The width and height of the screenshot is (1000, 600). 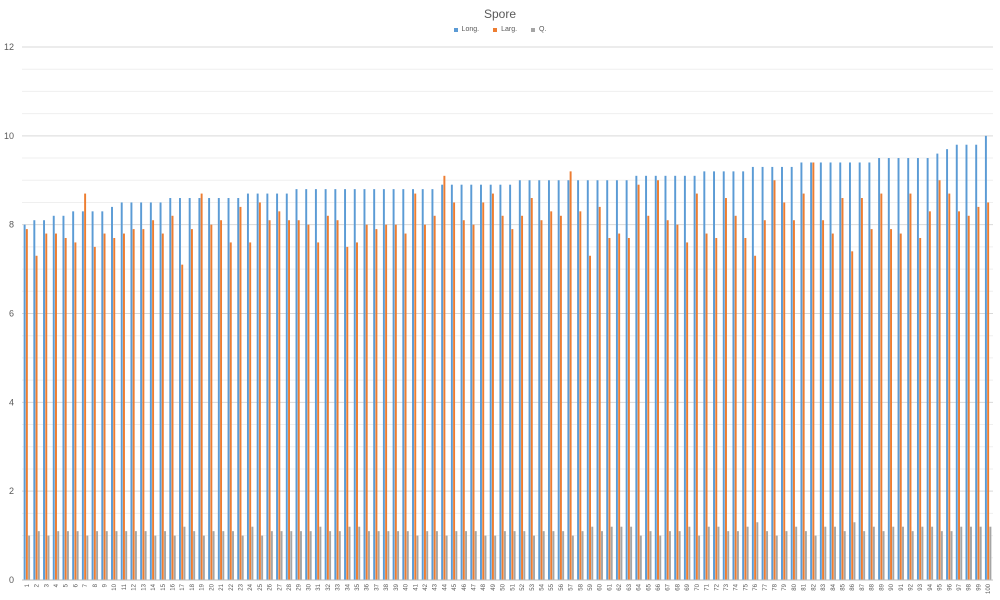 What do you see at coordinates (824, 586) in the screenshot?
I see `x-tick-label: 83` at bounding box center [824, 586].